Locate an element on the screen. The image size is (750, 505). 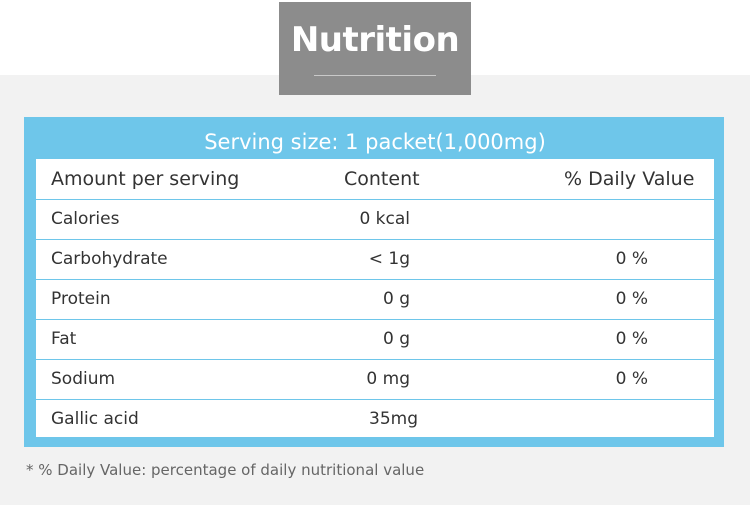
row-name: Sodium is located at coordinates (83, 379).